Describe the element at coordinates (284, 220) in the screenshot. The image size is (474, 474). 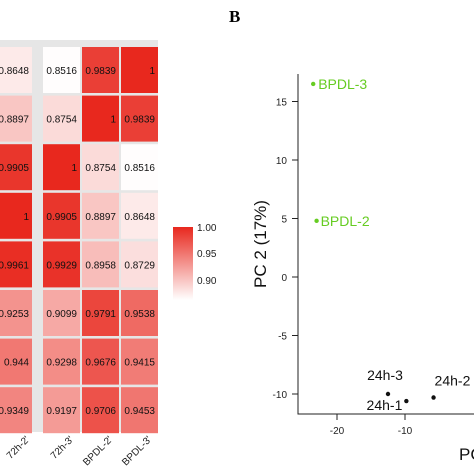
I see `y-tick-label: 5` at that location.